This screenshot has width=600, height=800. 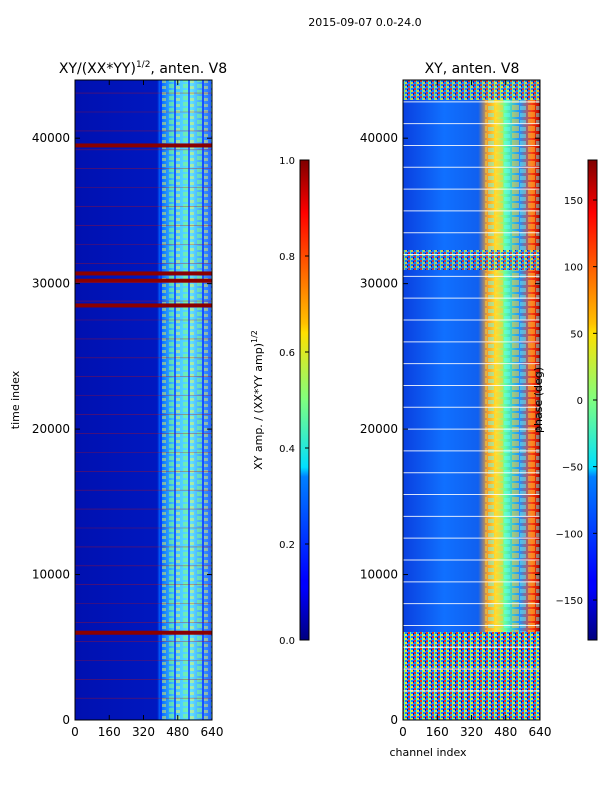 I want to click on amplitude-colorbar-tick-label: 0.2, so click(x=287, y=545).